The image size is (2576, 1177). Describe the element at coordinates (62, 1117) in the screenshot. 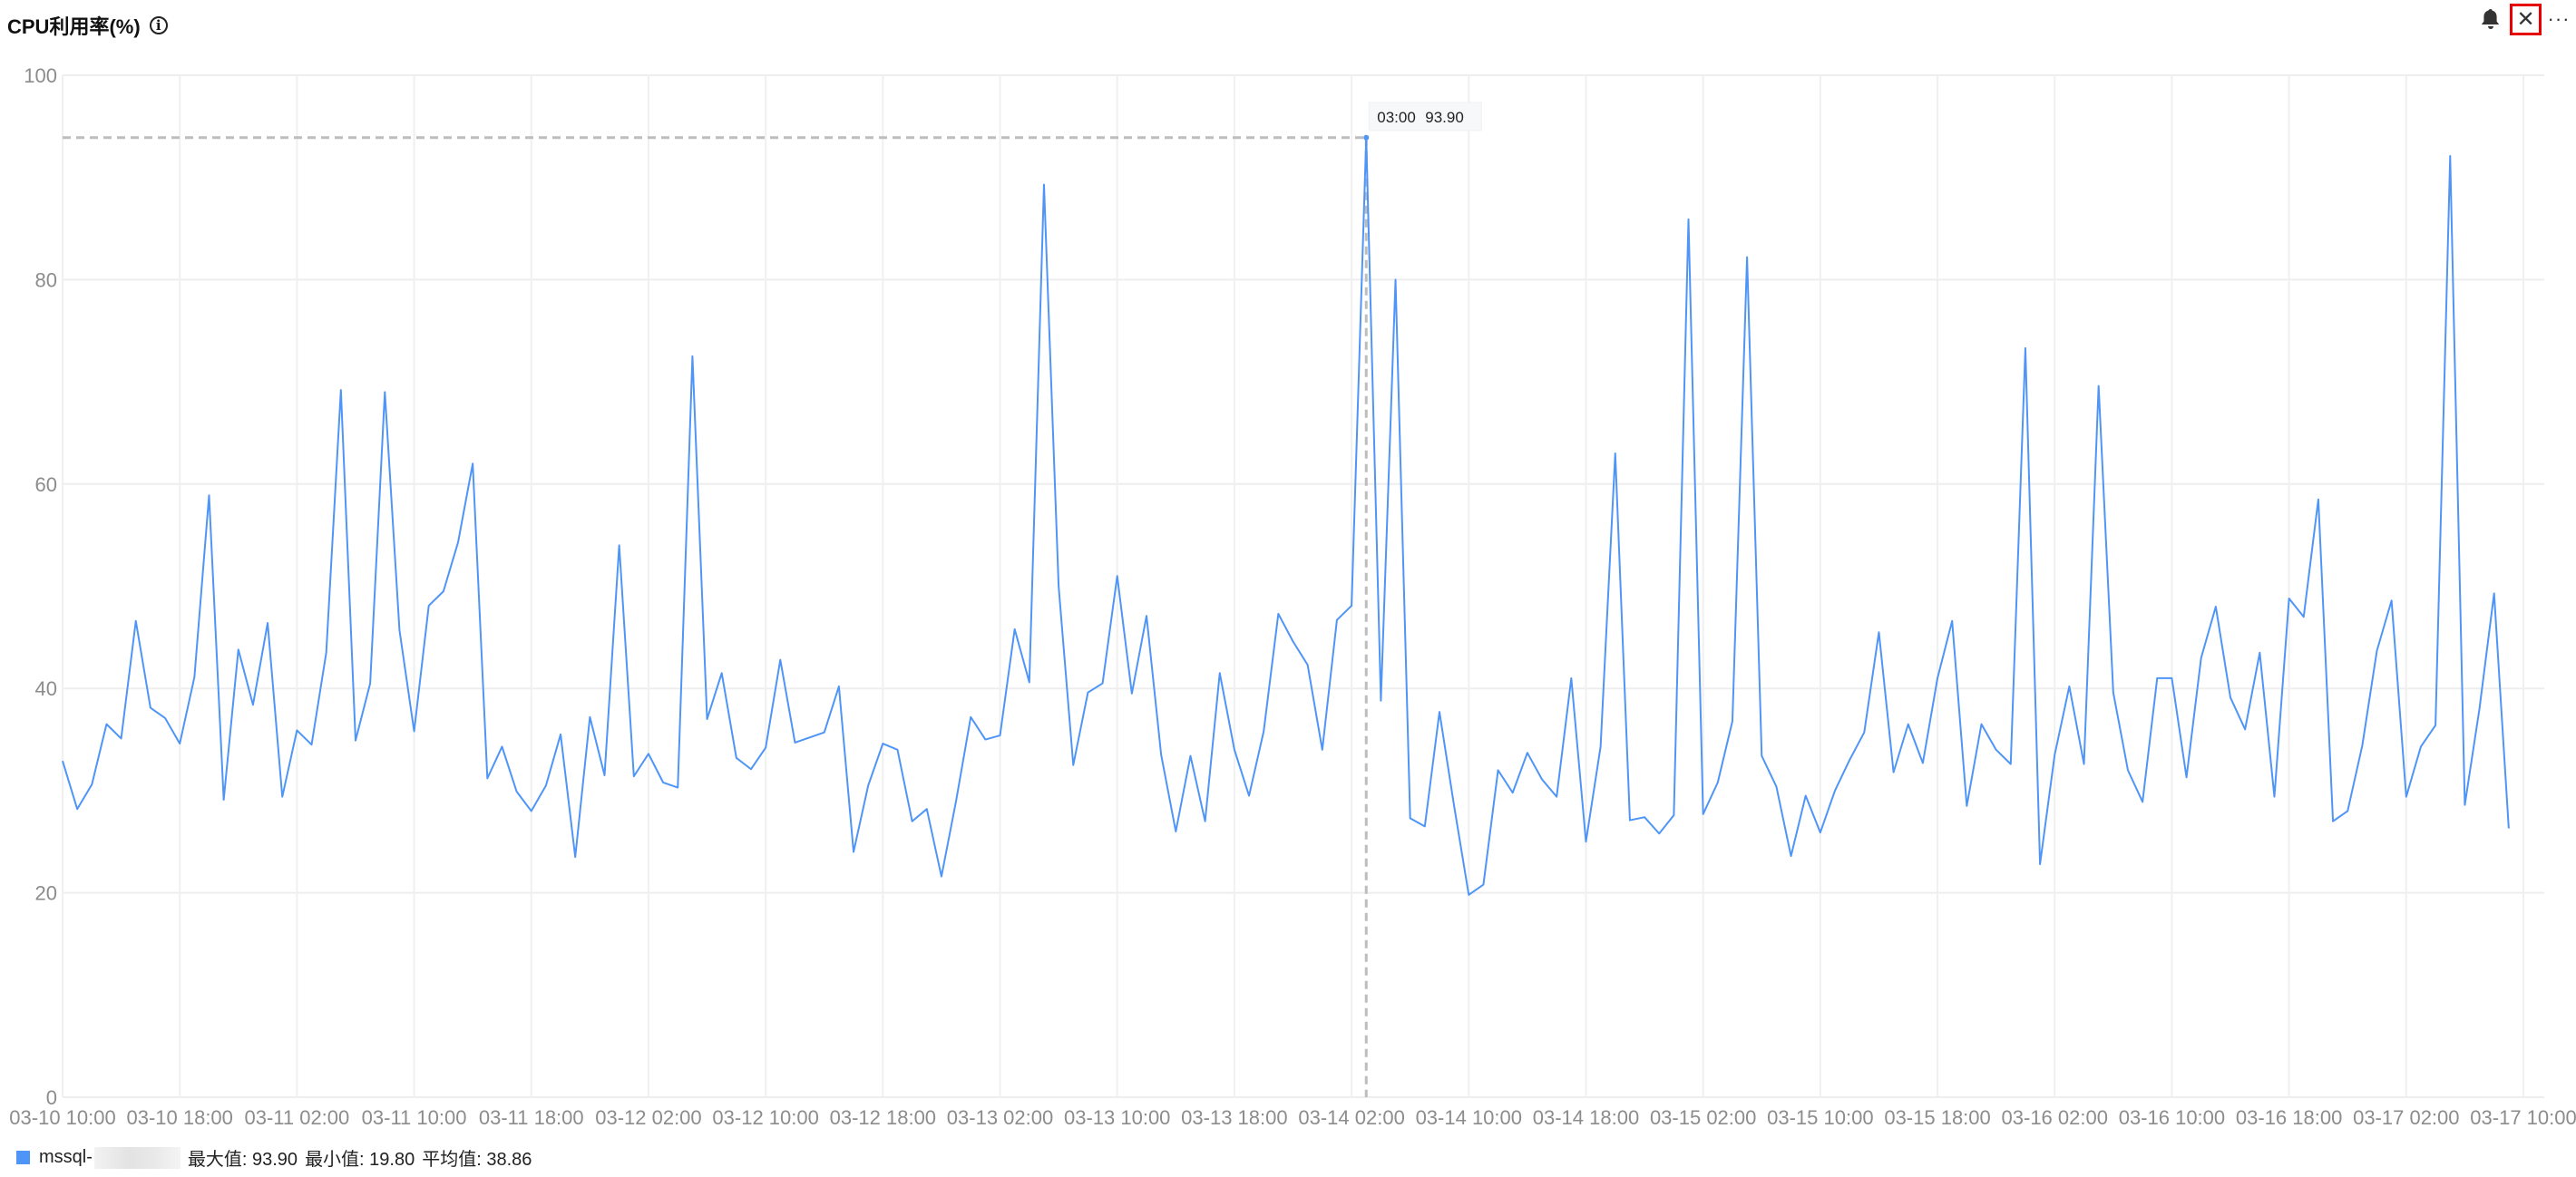

I see `x-tick-label: 03-10 10:00` at that location.